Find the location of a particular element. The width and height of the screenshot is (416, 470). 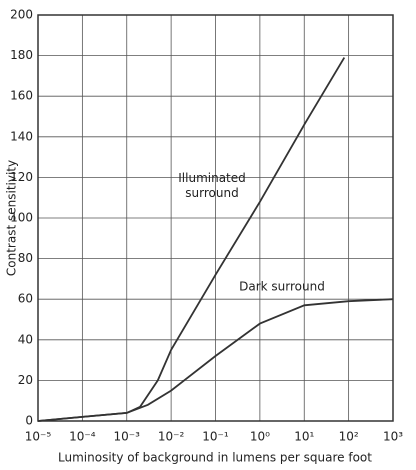

x-tick-label: 10⁰ is located at coordinates (260, 437).